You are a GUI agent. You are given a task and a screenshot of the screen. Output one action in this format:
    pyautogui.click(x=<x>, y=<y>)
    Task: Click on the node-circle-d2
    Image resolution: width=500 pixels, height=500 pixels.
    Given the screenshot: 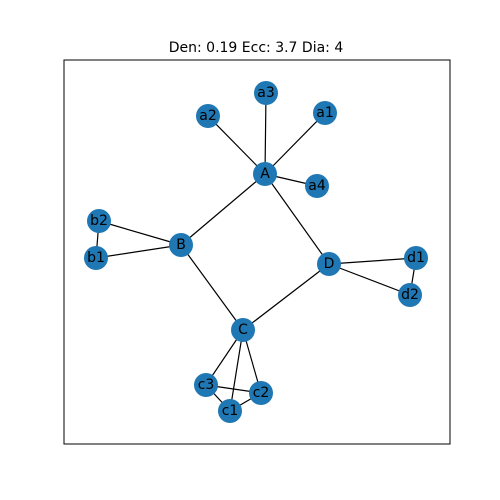 What is the action you would take?
    pyautogui.click(x=410, y=295)
    